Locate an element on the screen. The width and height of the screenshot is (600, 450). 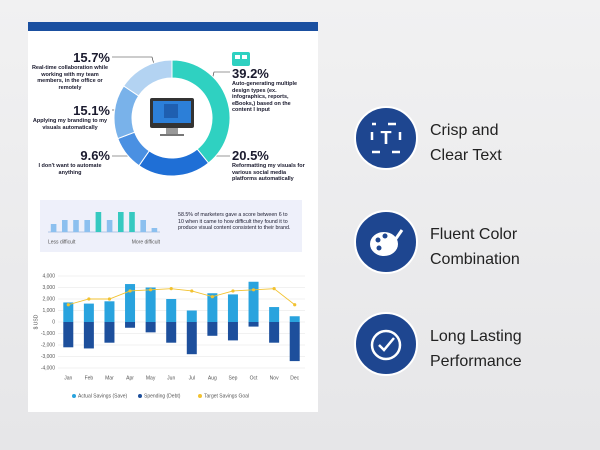
y-tick-label: 4,000 is located at coordinates (48, 276).